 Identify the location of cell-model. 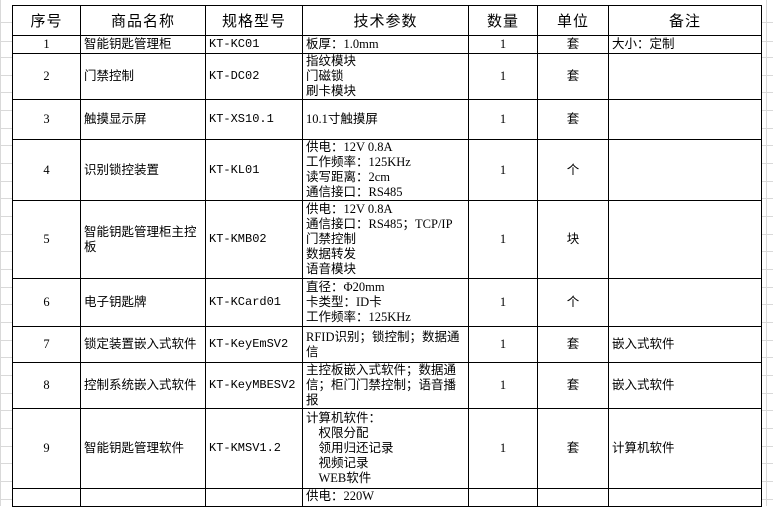
(254, 497).